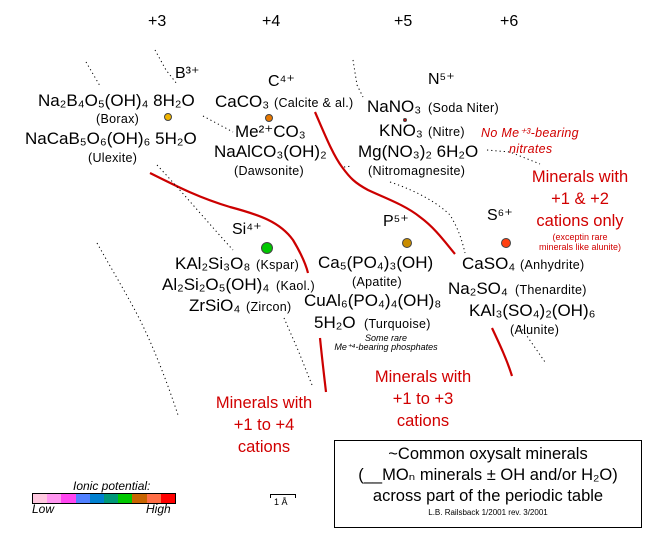 The width and height of the screenshot is (651, 543). What do you see at coordinates (580, 247) in the screenshot?
I see `region-note-line: minerals like alunite)` at bounding box center [580, 247].